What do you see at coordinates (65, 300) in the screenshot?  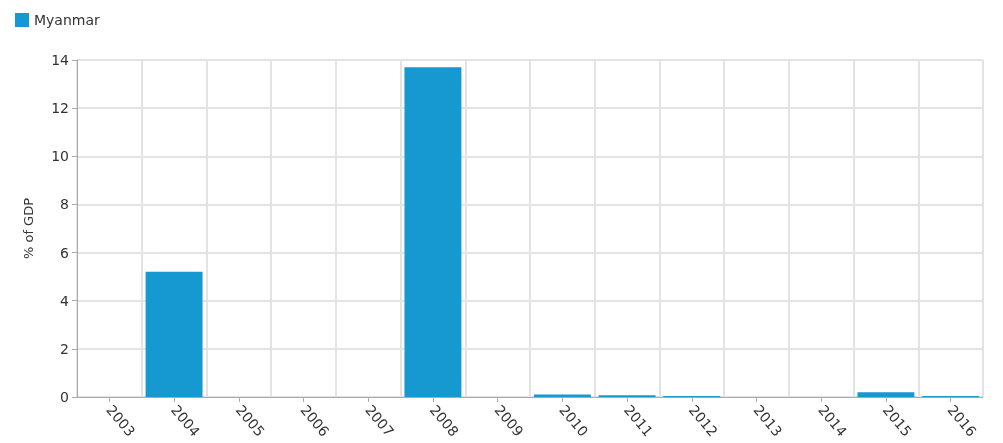 I see `y-tick-label: 4` at bounding box center [65, 300].